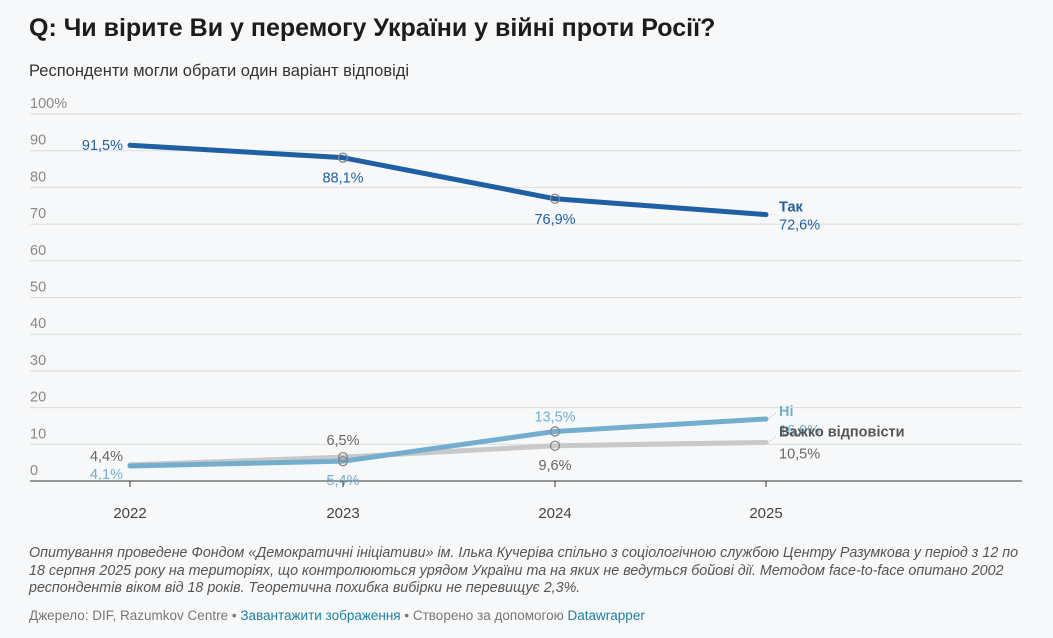 The height and width of the screenshot is (638, 1053). Describe the element at coordinates (765, 513) in the screenshot. I see `x-tick-label: 2025` at that location.